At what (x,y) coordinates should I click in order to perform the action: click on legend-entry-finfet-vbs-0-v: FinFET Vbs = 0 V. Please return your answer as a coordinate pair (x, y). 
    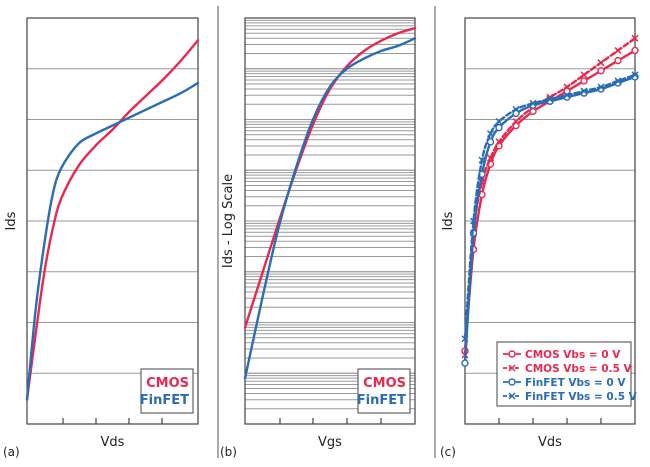
    Looking at the image, I should click on (564, 383).